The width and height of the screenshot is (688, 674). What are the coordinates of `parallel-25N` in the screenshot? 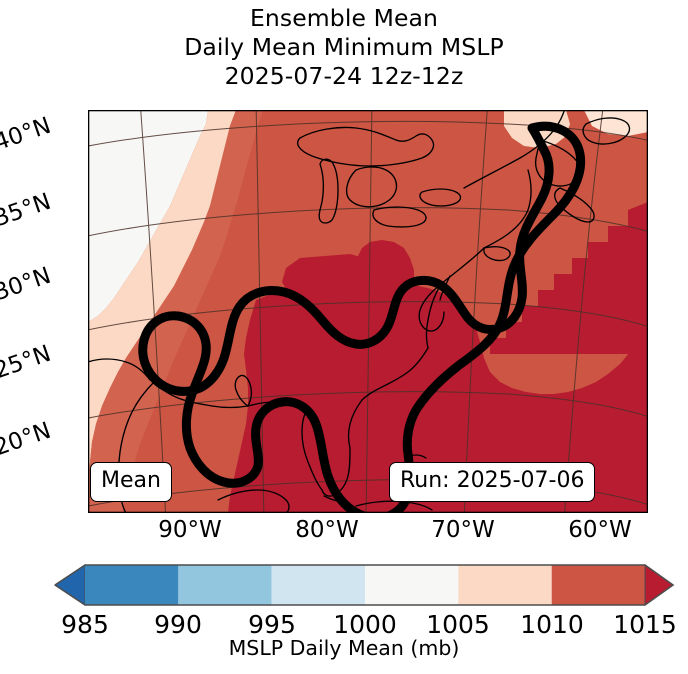 It's located at (368, 405).